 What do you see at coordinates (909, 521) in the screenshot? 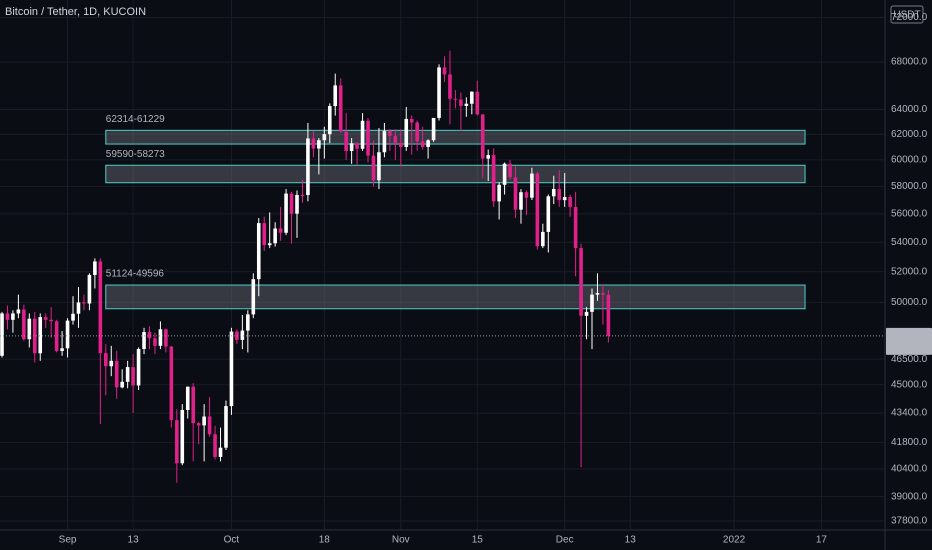
I see `y-tick-label: 37800.0` at bounding box center [909, 521].